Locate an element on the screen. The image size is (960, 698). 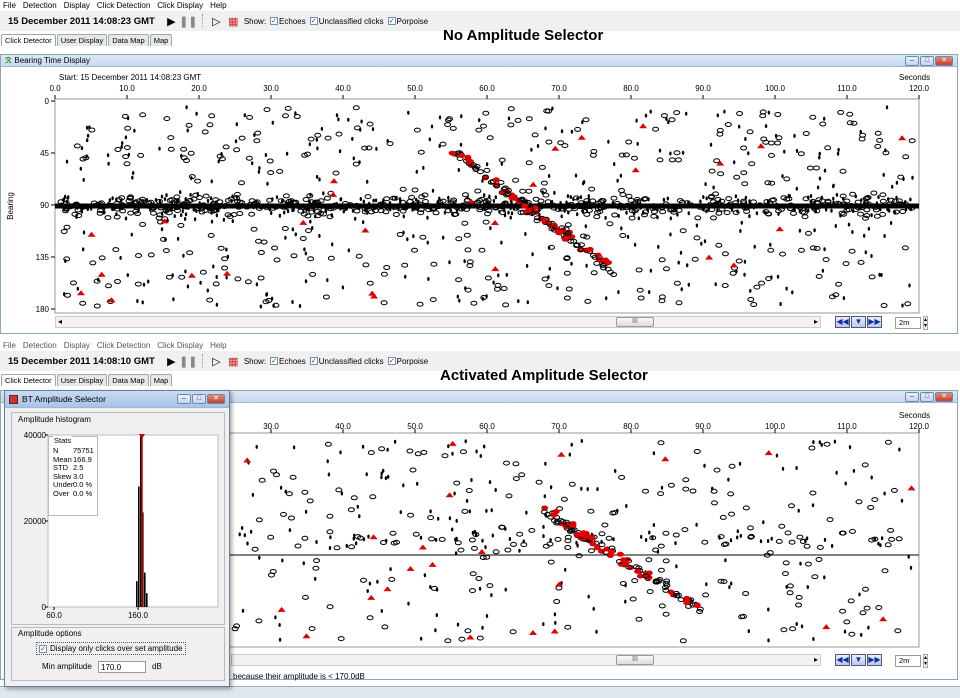
porpoise-marker is located at coordinates (371, 597).